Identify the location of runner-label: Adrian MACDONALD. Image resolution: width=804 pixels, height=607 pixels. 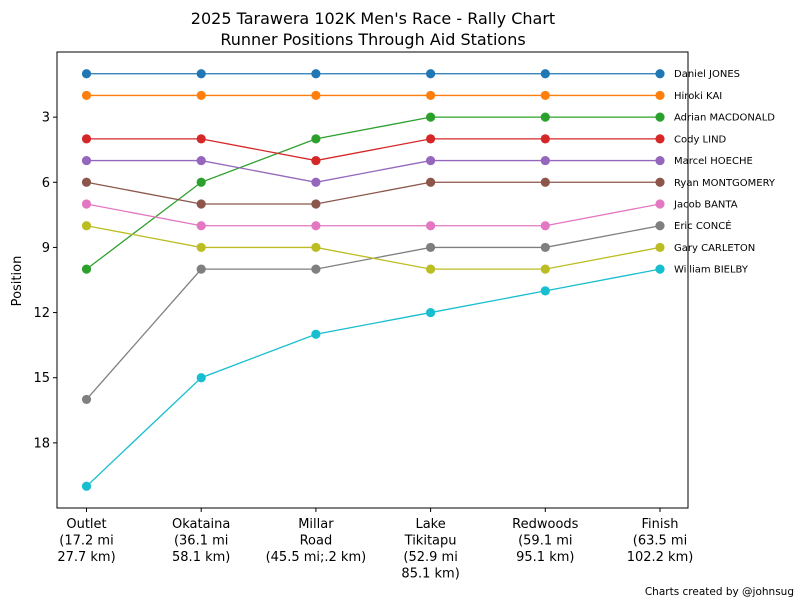
(724, 118).